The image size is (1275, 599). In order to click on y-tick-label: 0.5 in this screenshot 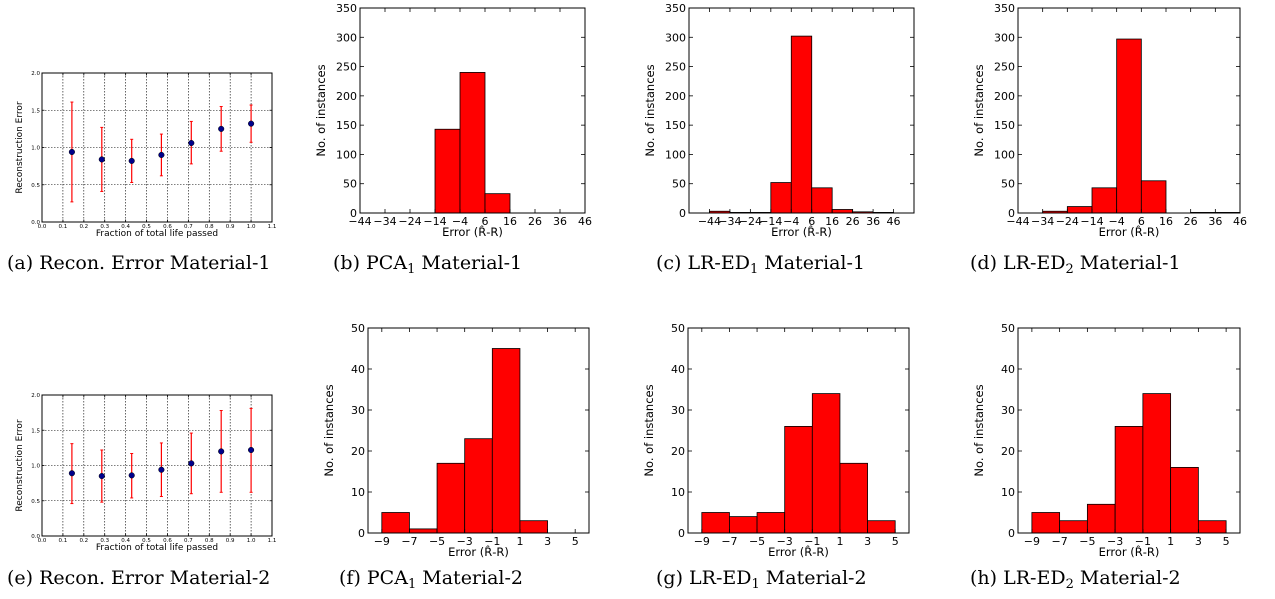, I will do `click(35, 186)`.